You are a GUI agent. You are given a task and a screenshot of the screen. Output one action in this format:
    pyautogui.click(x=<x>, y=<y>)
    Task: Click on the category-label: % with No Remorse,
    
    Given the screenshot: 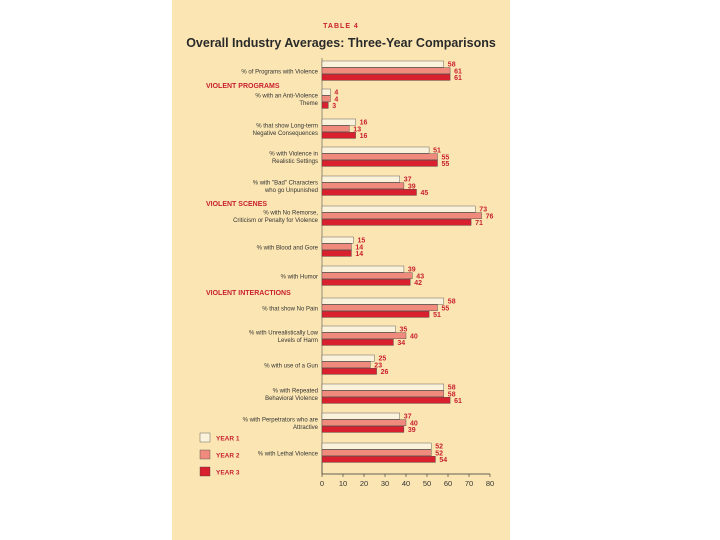 What is the action you would take?
    pyautogui.click(x=290, y=214)
    